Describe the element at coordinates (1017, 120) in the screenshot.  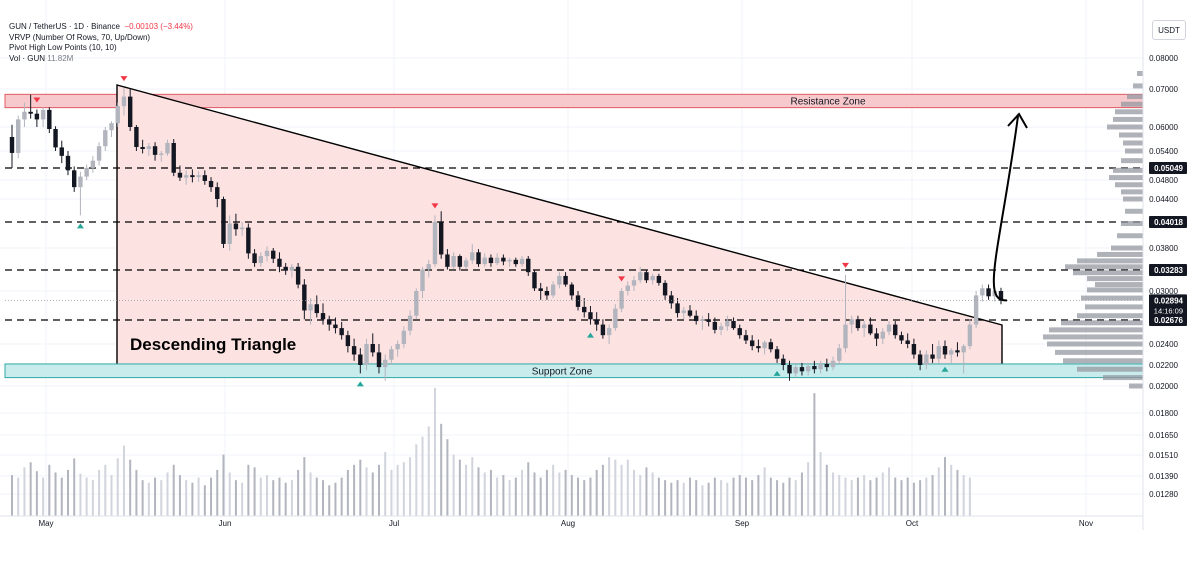
I see `projection-arrowhead` at that location.